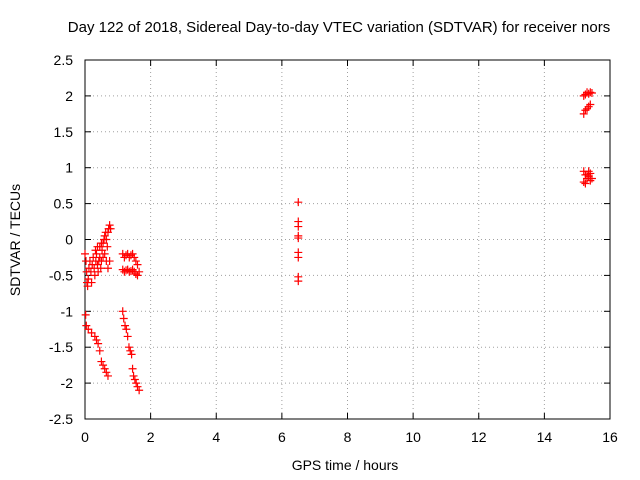 Image resolution: width=640 pixels, height=480 pixels. Describe the element at coordinates (216, 437) in the screenshot. I see `x-tick-label: 4` at that location.